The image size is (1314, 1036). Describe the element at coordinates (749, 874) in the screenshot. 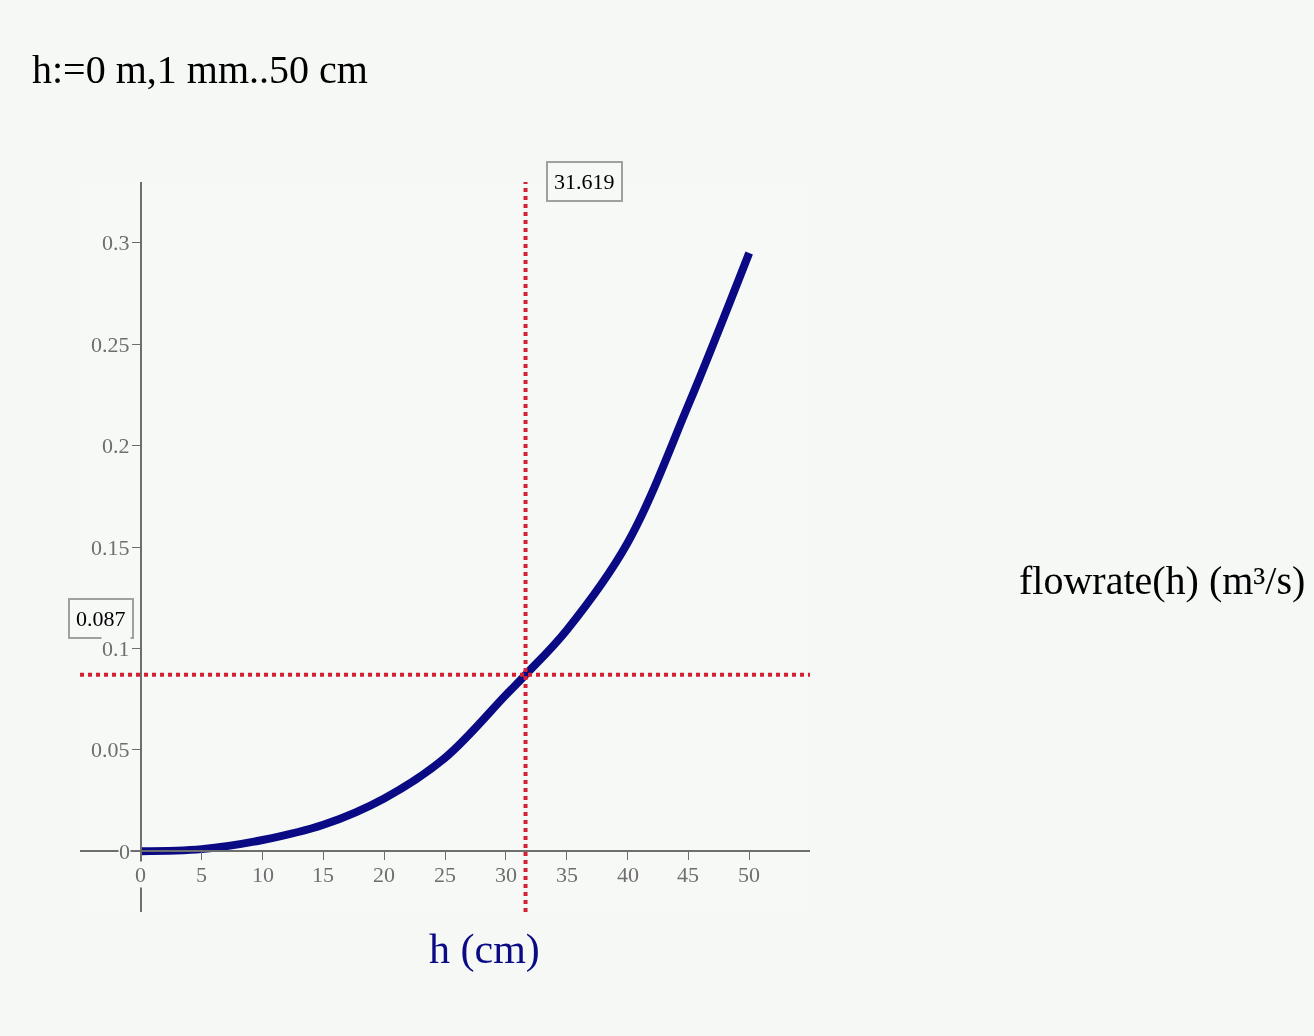

I see `x-tick-label: 50` at that location.